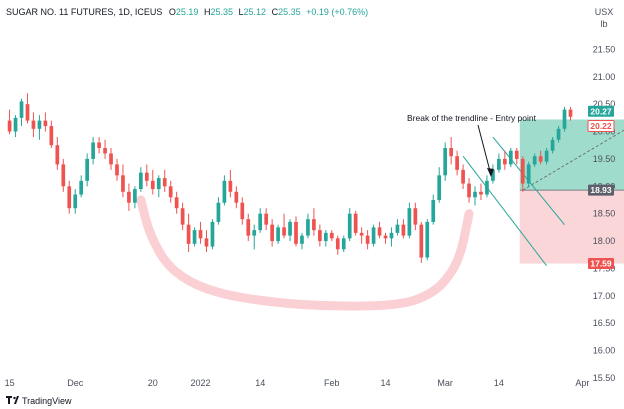 Image resolution: width=624 pixels, height=409 pixels. Describe the element at coordinates (472, 118) in the screenshot. I see `trendline-annotation: Break of the trendline - Entry point` at that location.